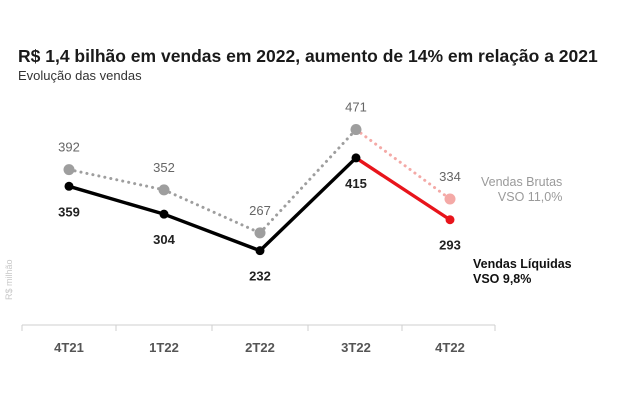 The width and height of the screenshot is (629, 400). Describe the element at coordinates (80, 75) in the screenshot. I see `chart-subtitle: Evolução das vendas` at that location.